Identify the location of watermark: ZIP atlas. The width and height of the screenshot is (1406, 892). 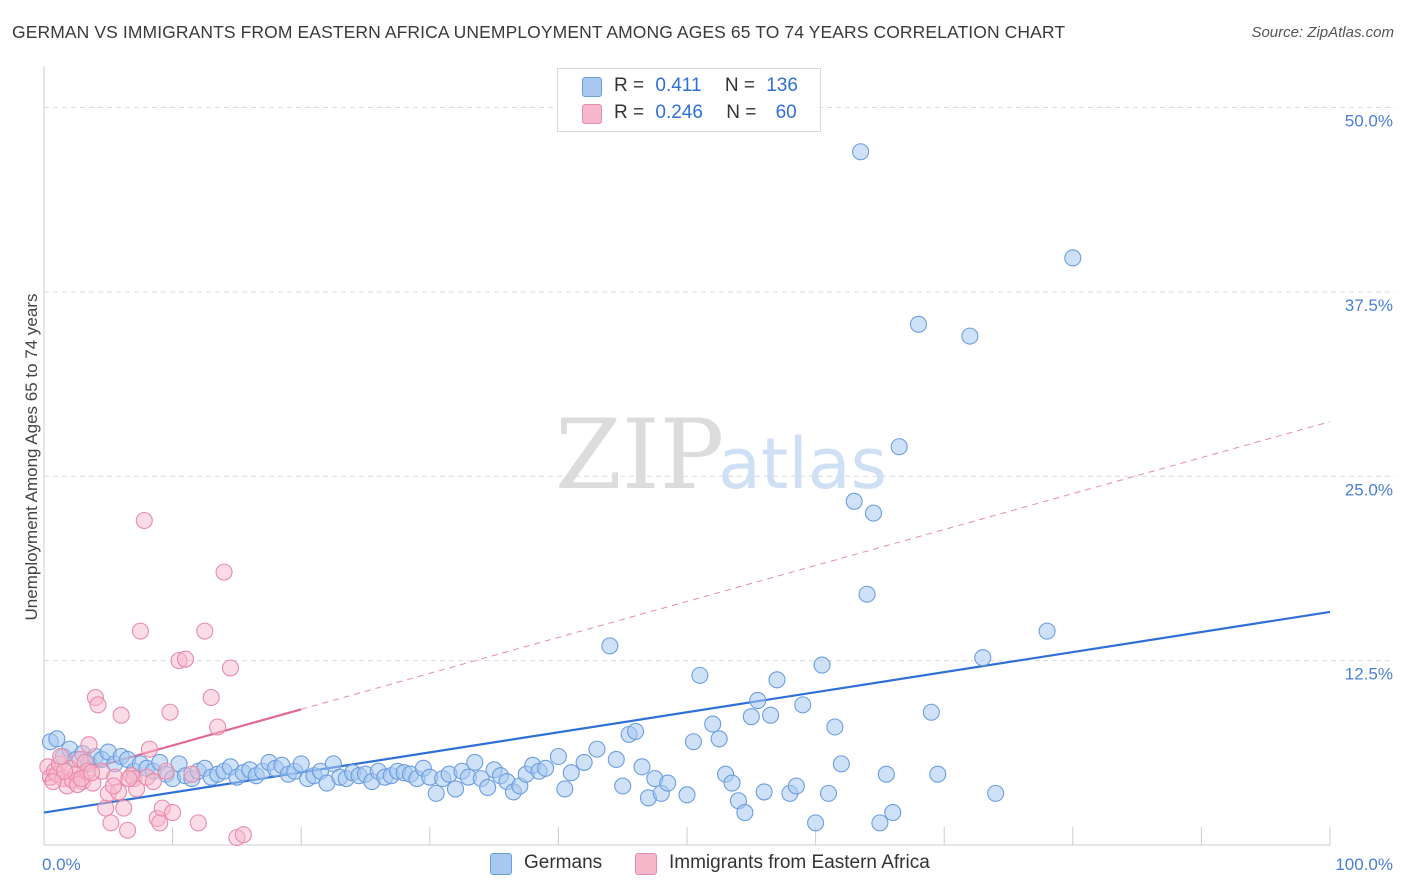
(721, 455).